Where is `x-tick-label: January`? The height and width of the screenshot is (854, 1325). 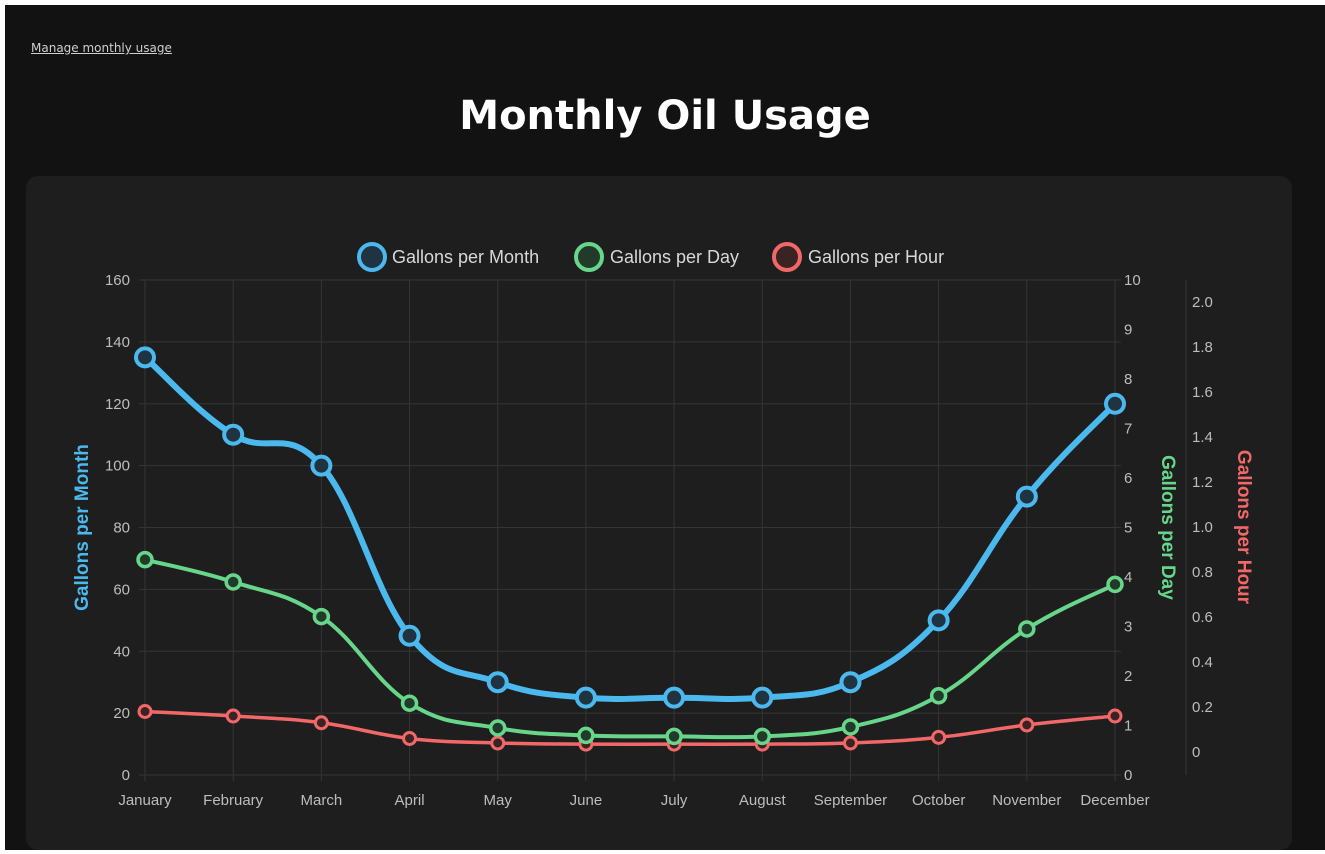 x-tick-label: January is located at coordinates (145, 800).